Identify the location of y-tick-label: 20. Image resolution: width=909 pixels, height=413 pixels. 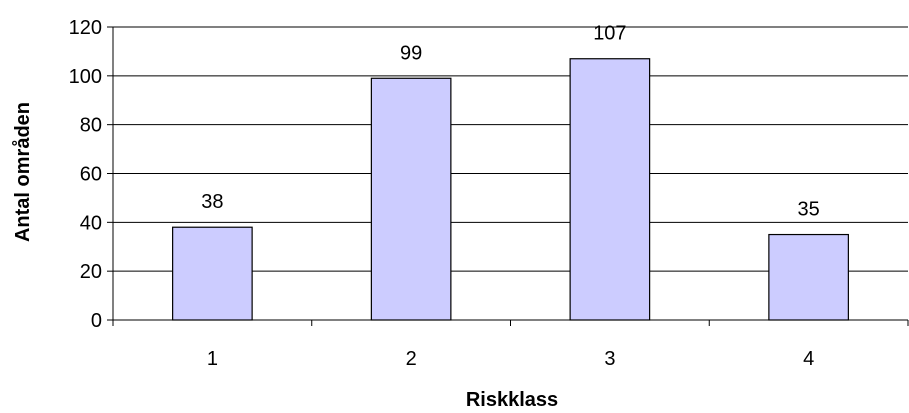
(91, 272).